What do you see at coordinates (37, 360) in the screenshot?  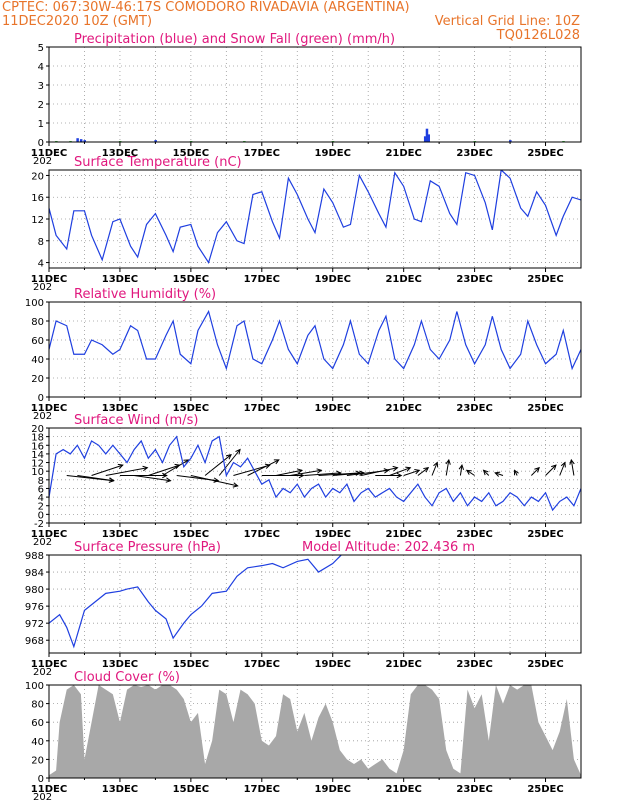 I see `humidity-ytick-label: 40` at bounding box center [37, 360].